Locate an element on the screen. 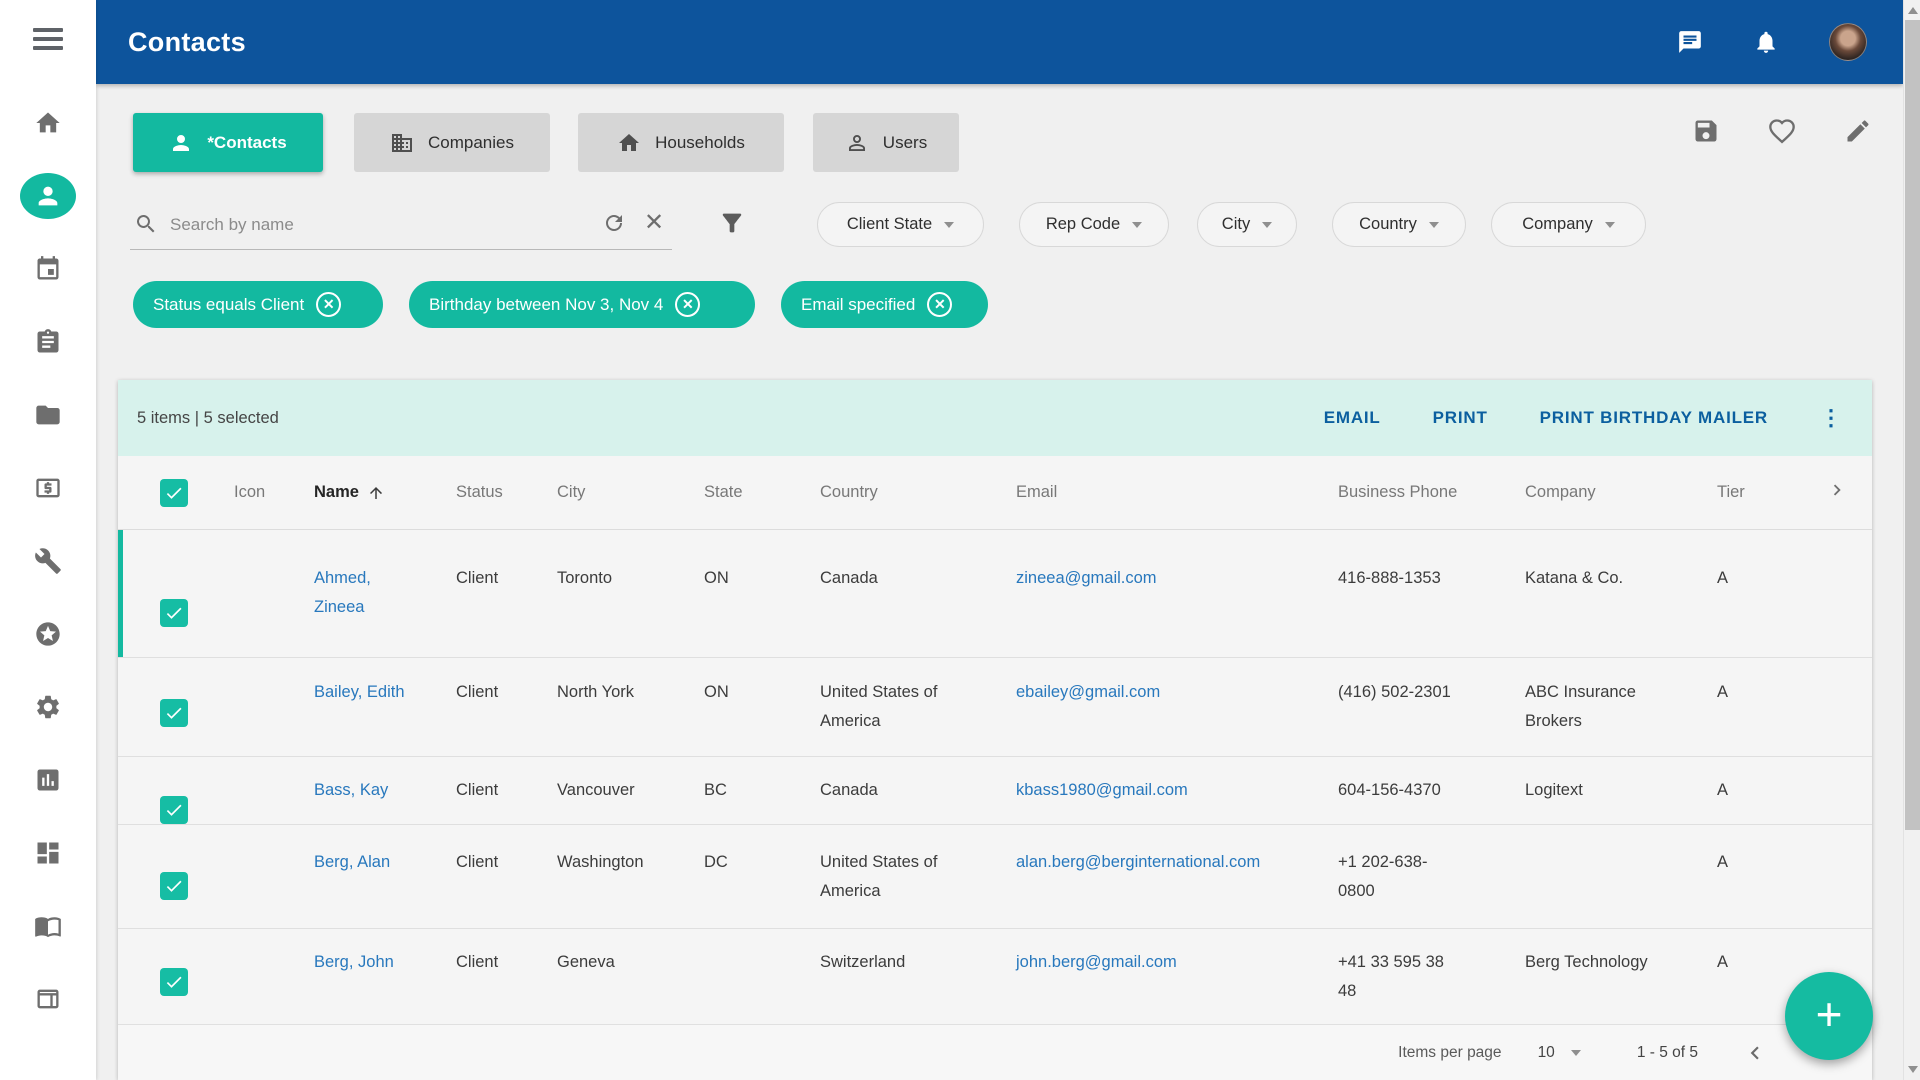 The height and width of the screenshot is (1080, 1920). contact-name-link: Berg, John is located at coordinates (354, 962).